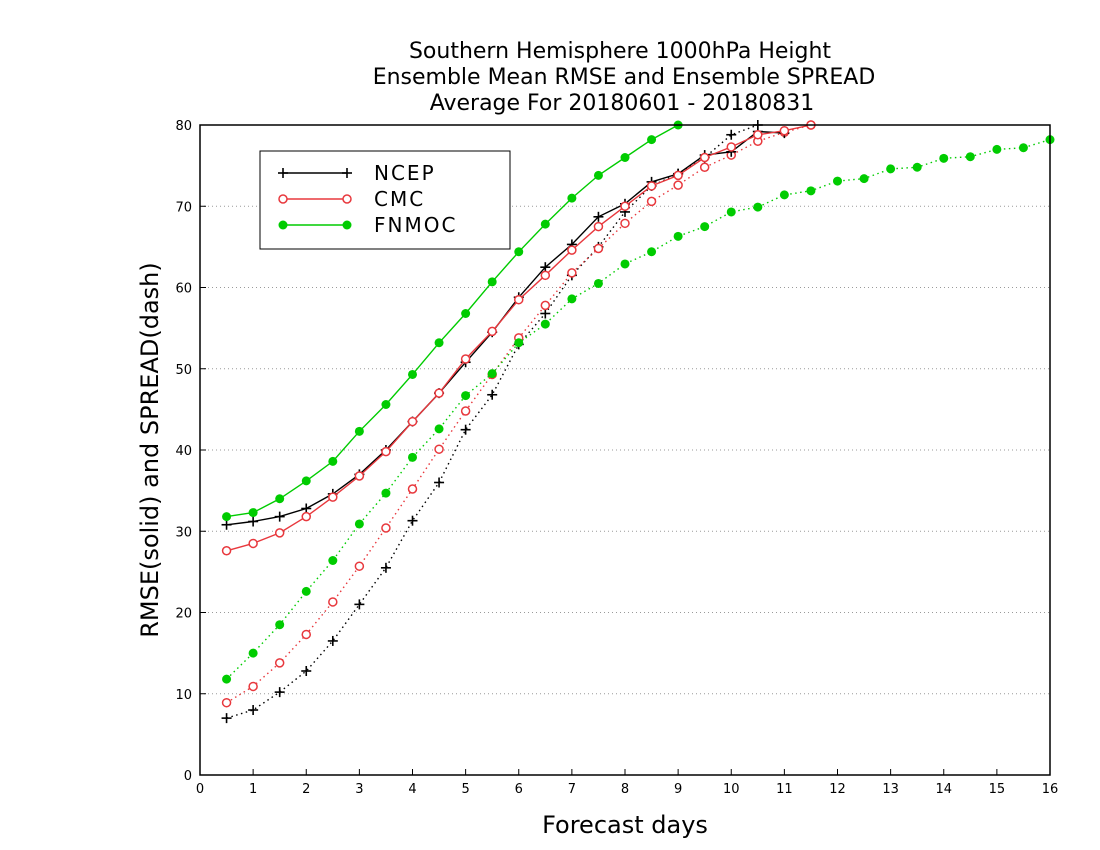  I want to click on x-tick-label-4: 4, so click(412, 789).